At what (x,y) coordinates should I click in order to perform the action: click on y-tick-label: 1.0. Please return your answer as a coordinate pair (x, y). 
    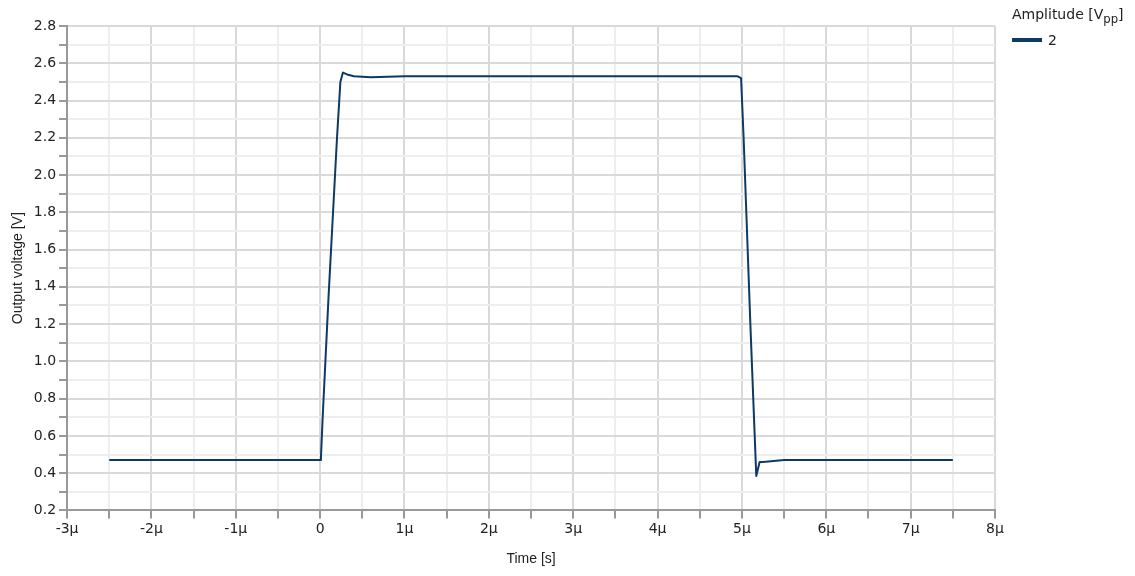
    Looking at the image, I should click on (45, 359).